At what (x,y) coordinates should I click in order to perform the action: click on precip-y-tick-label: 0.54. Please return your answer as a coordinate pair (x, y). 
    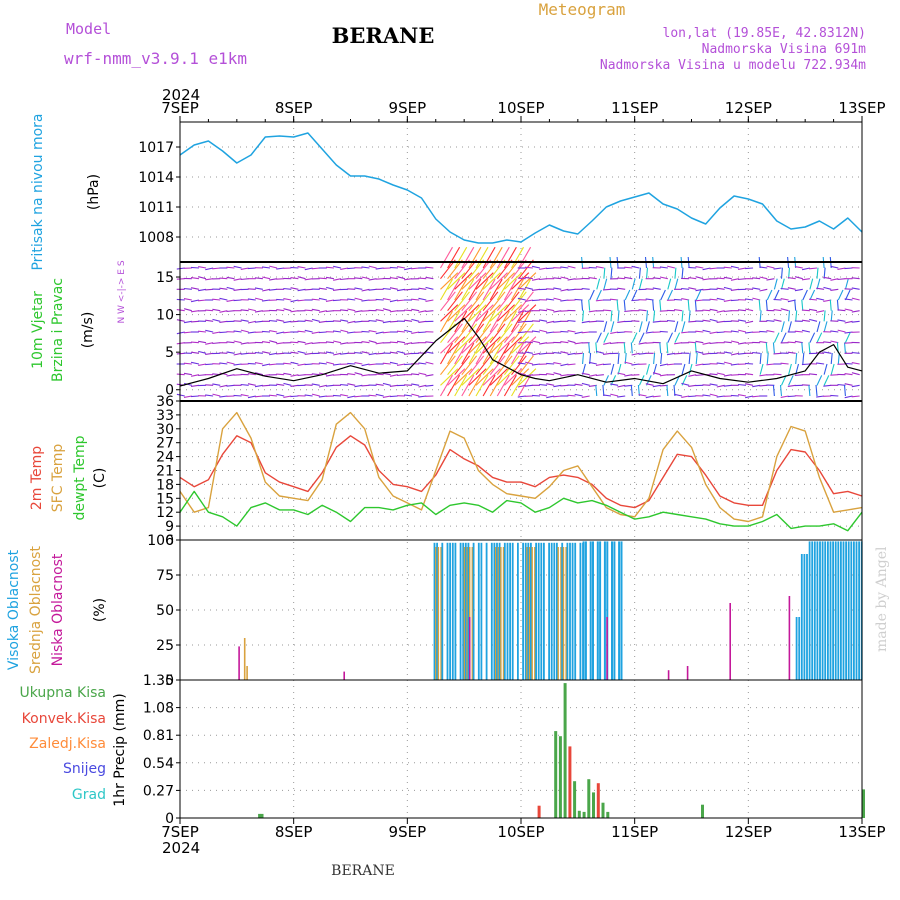
    Looking at the image, I should click on (158, 764).